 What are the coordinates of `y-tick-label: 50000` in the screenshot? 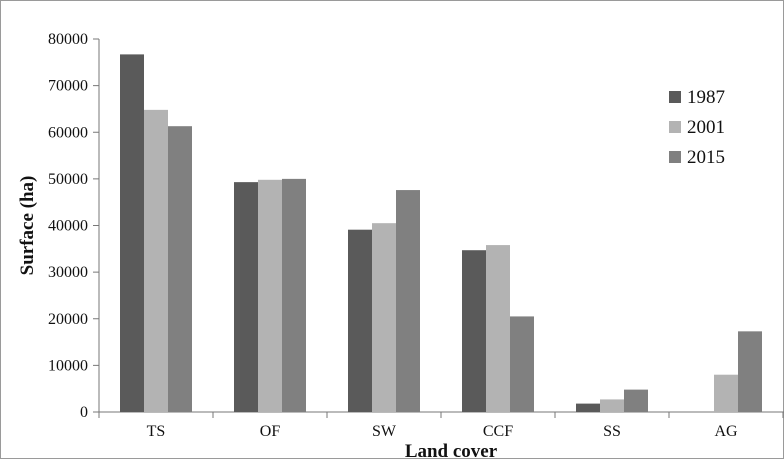 It's located at (68, 179).